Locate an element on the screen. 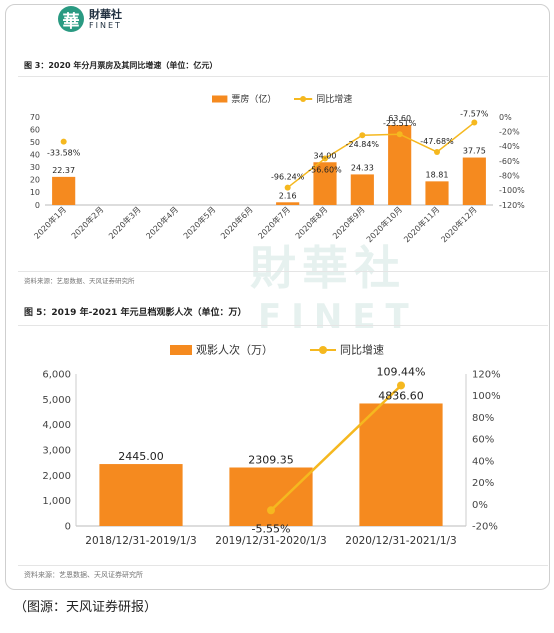 The width and height of the screenshot is (554, 633). chart1-y2tick-label: -120% is located at coordinates (512, 205).